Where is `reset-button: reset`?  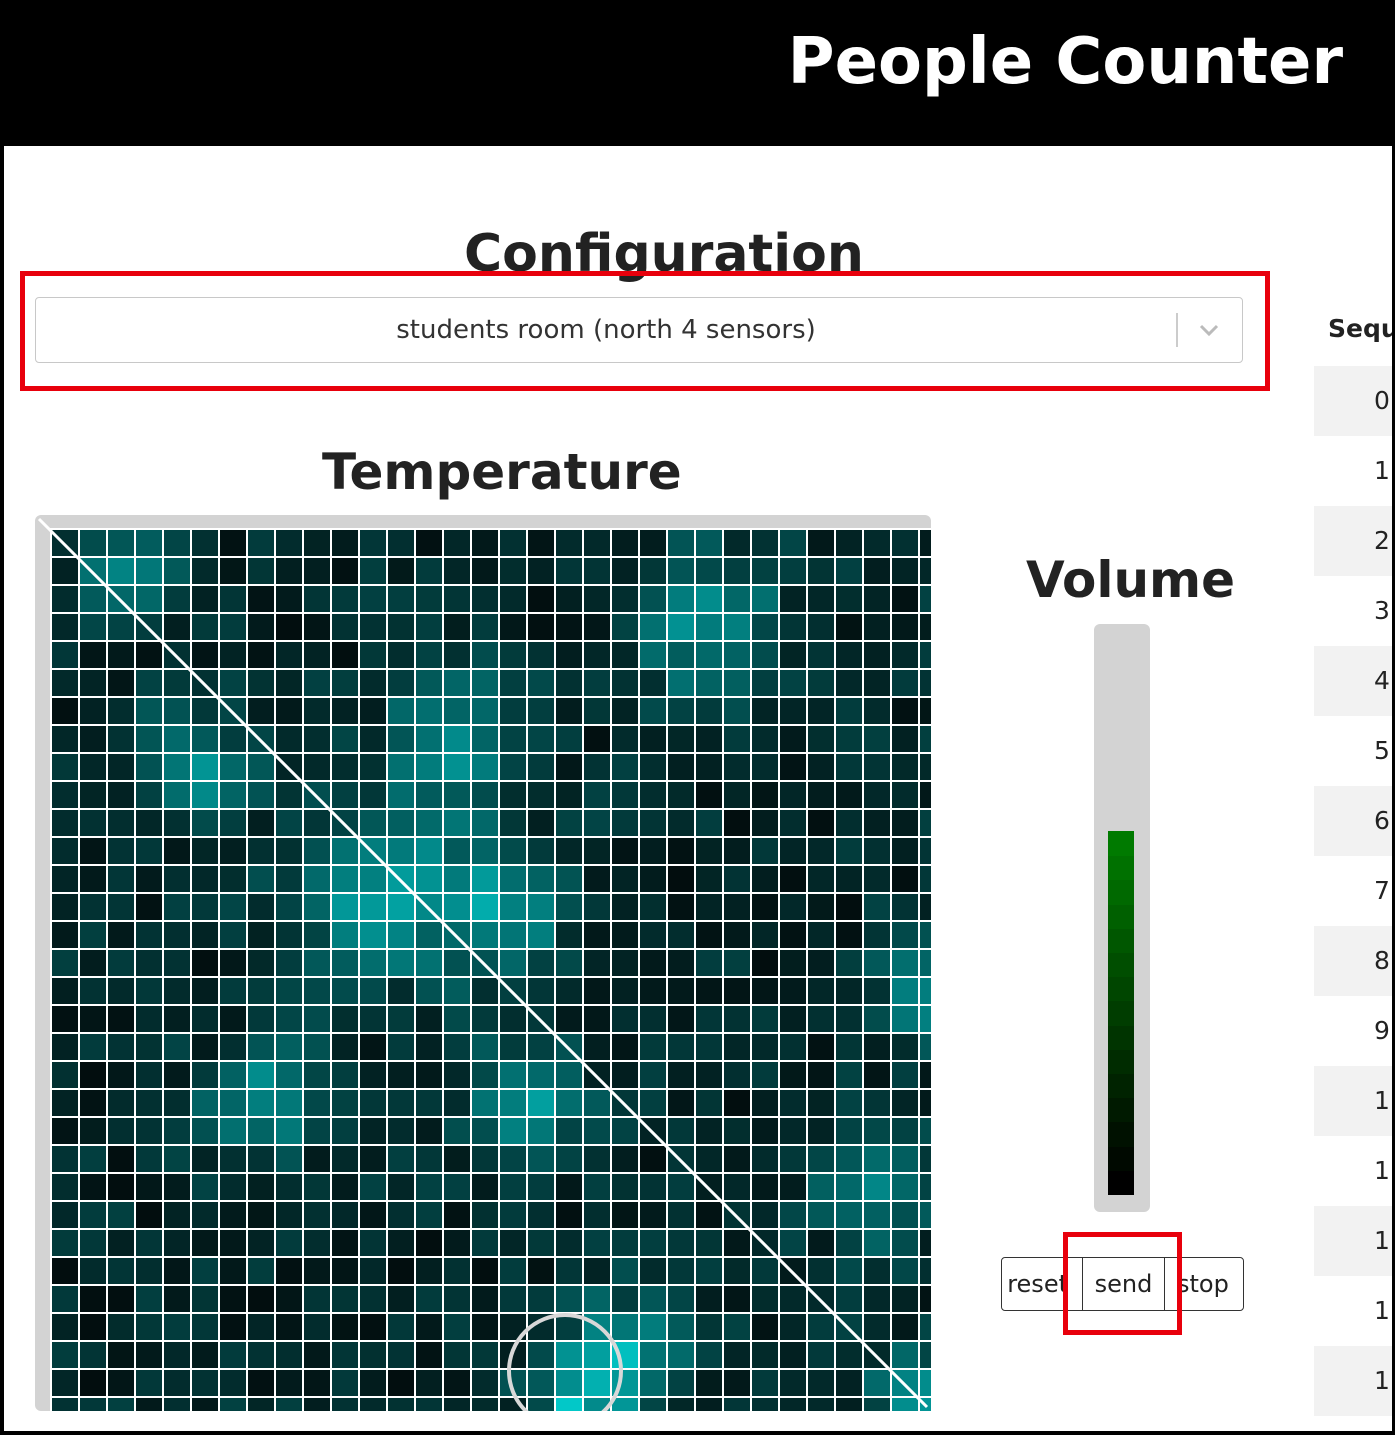
reset-button: reset is located at coordinates (1042, 1284).